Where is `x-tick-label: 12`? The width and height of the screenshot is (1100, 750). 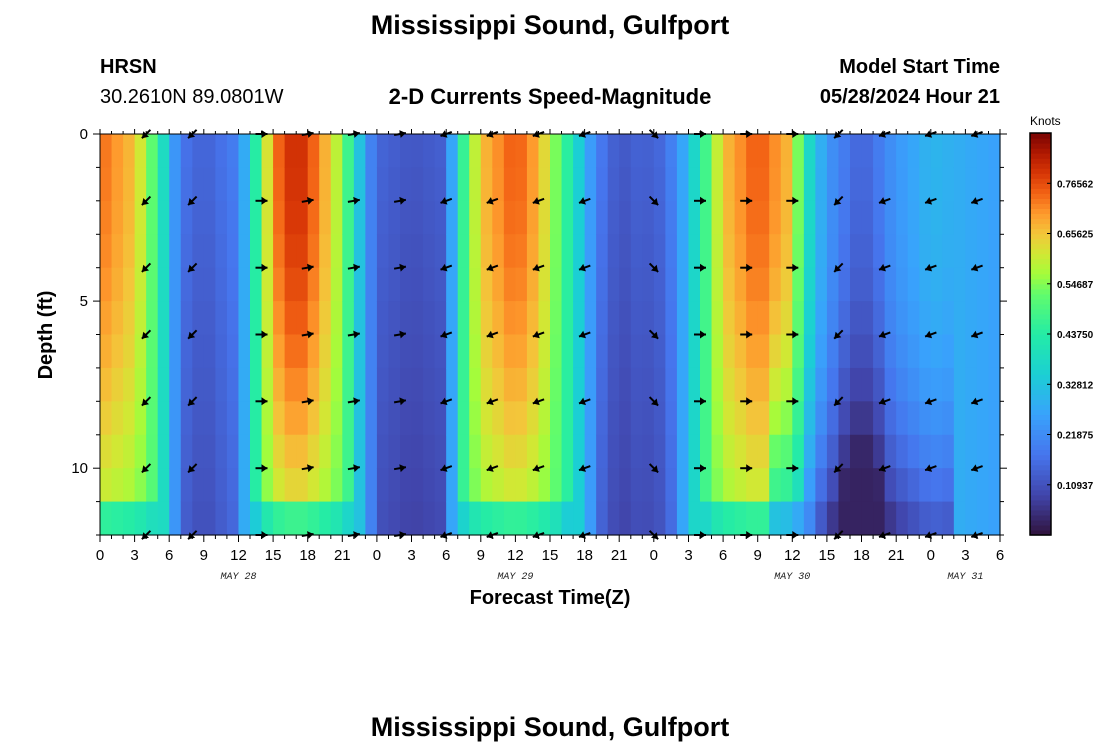
x-tick-label: 12 is located at coordinates (792, 555).